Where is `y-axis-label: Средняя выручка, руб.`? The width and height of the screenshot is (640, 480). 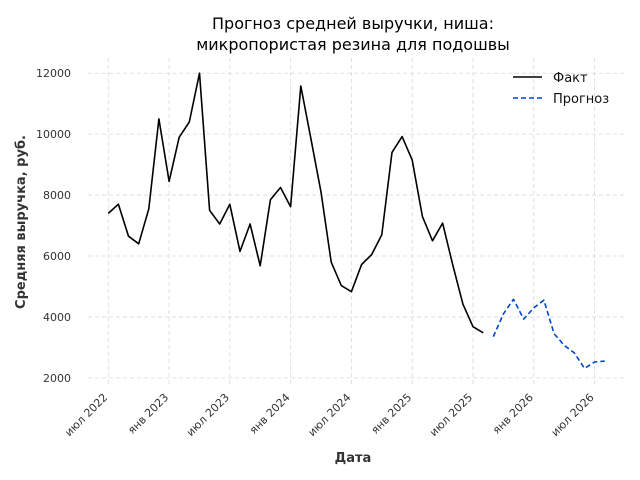
y-axis-label: Средняя выручка, руб. is located at coordinates (21, 222).